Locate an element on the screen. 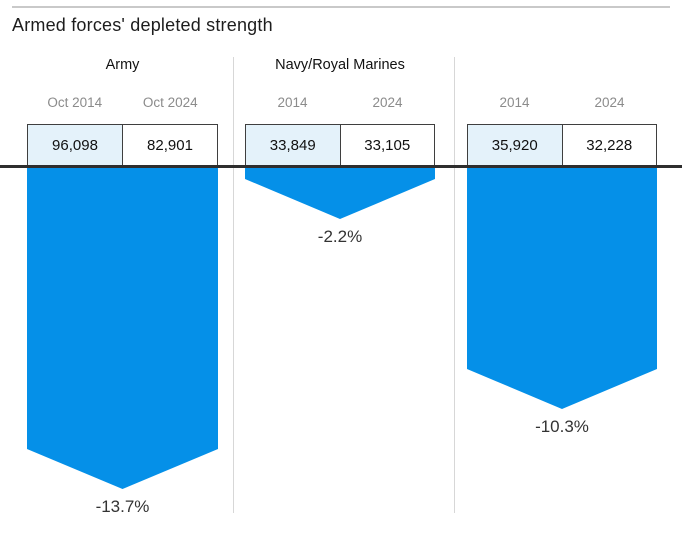 This screenshot has height=540, width=682. group-title: Army is located at coordinates (122, 65).